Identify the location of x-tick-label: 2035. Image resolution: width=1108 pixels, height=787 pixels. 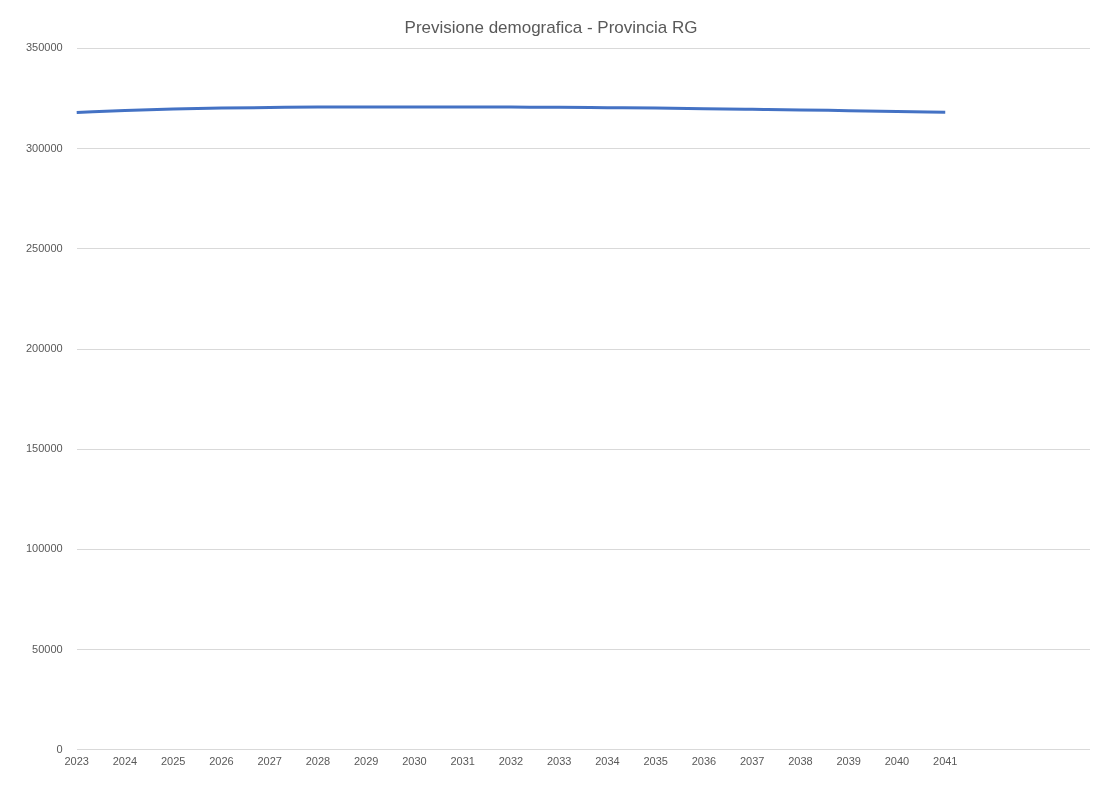
(655, 761).